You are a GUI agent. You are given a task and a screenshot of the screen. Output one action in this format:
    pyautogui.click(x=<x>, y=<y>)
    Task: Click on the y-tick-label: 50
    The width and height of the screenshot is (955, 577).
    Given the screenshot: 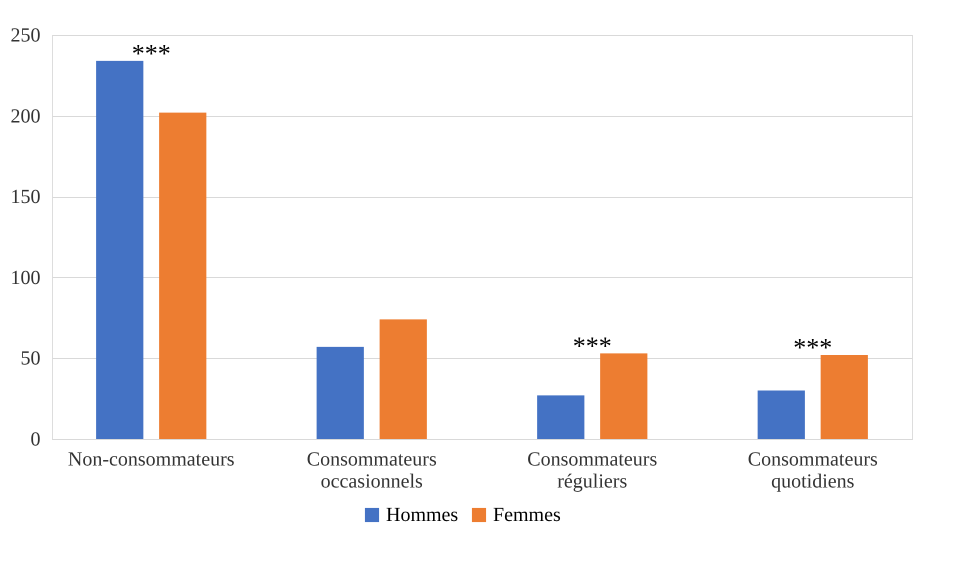 What is the action you would take?
    pyautogui.click(x=30, y=359)
    